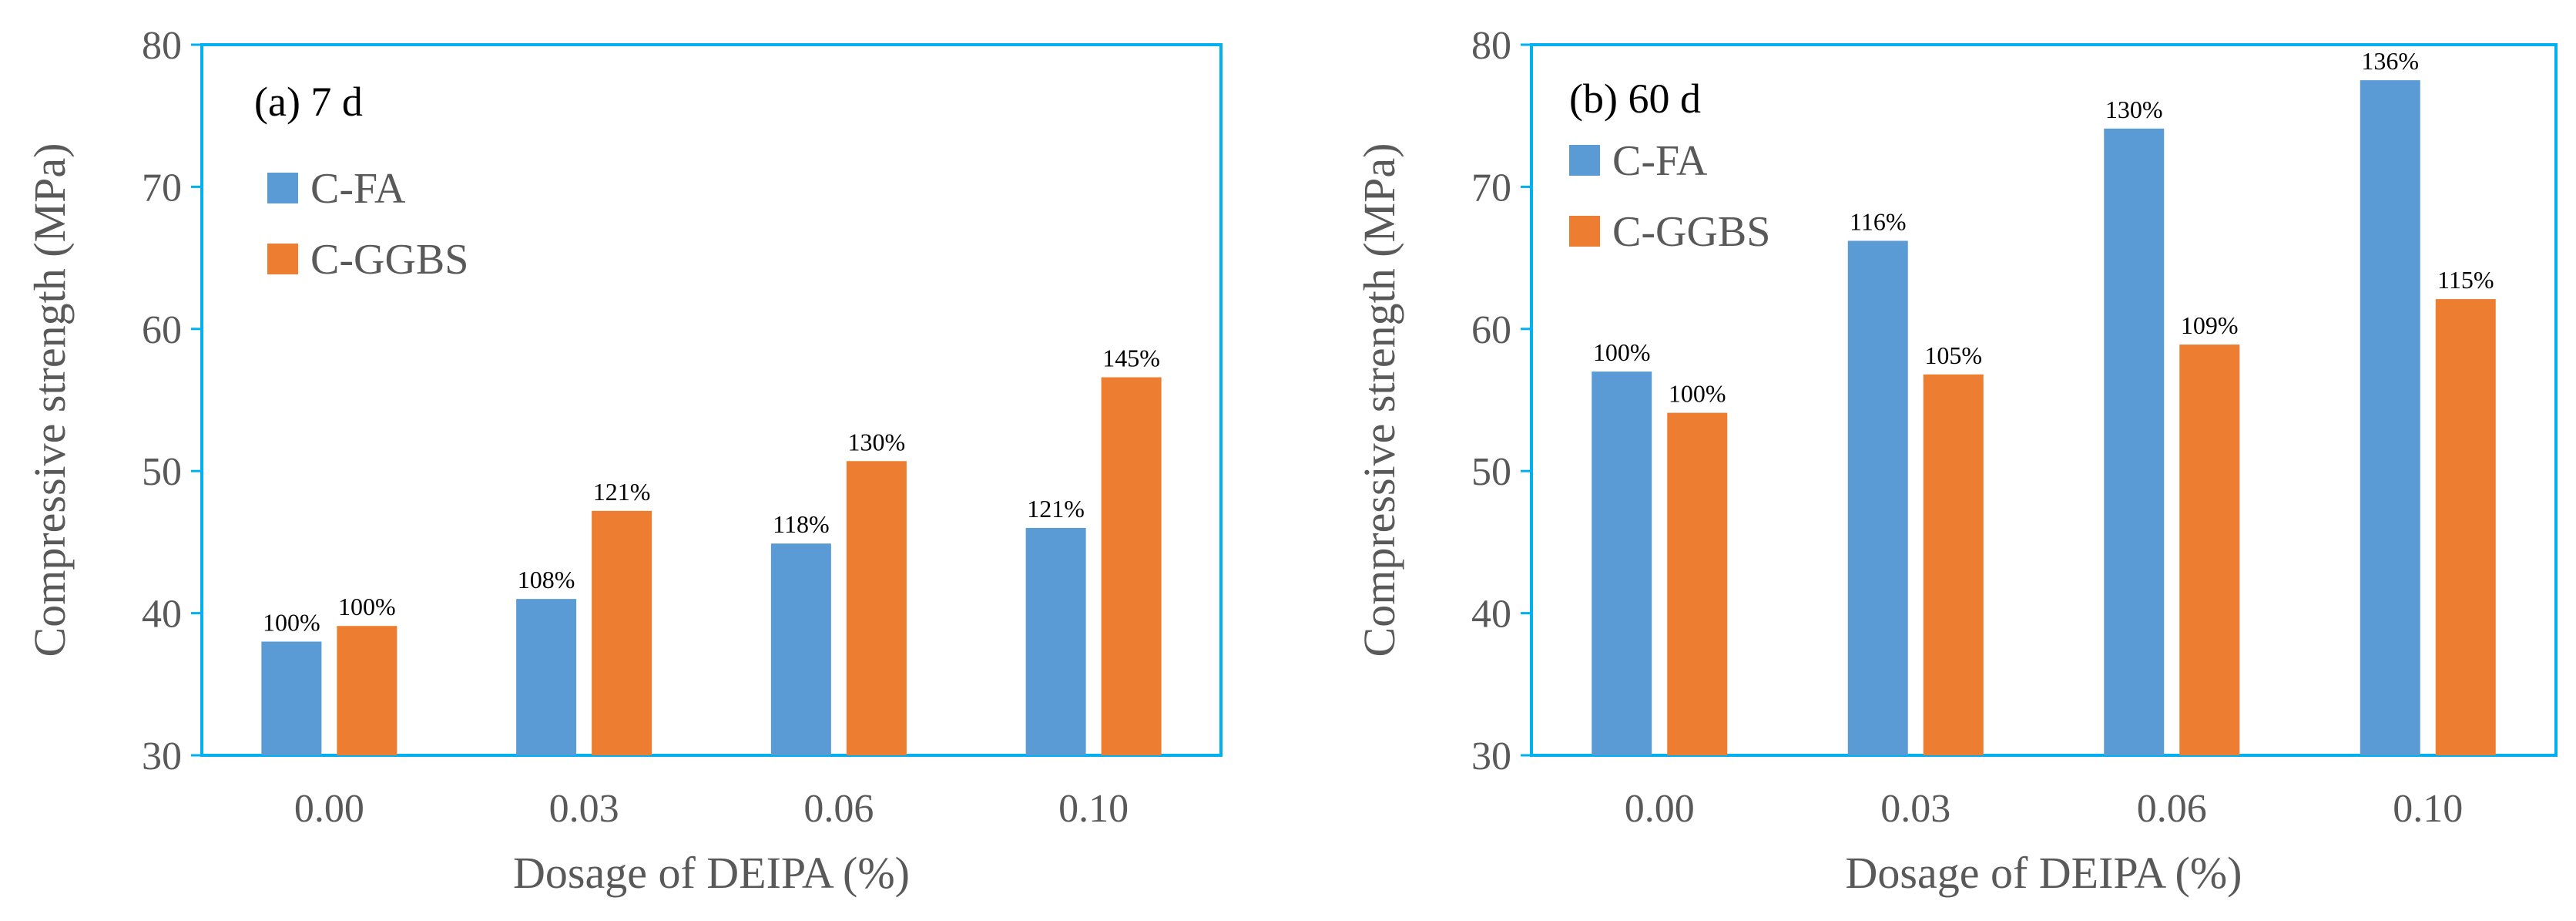 This screenshot has height=921, width=2576. I want to click on data-label: 115%, so click(2465, 280).